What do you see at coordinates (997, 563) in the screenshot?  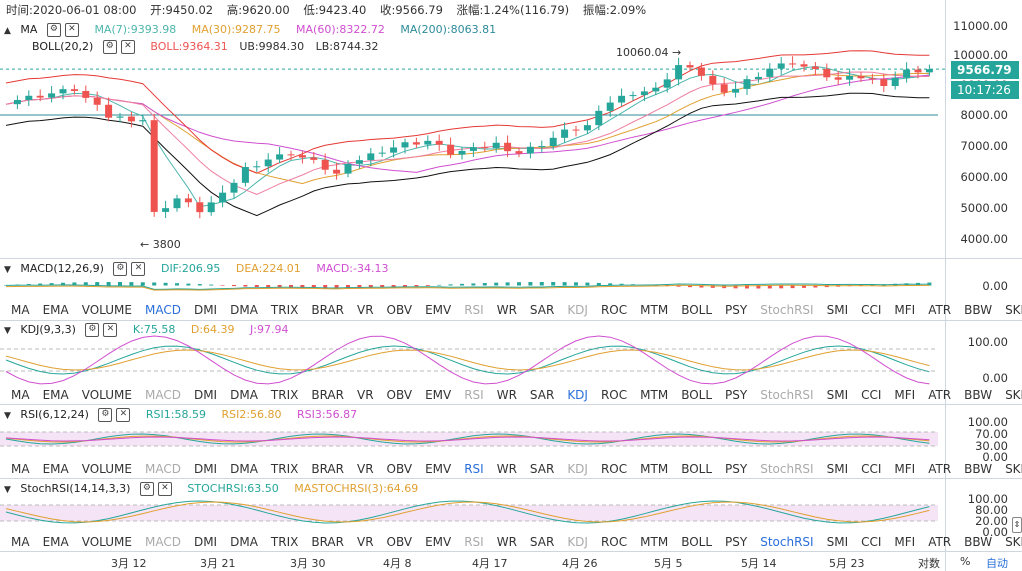 I see `auto-scale-toggle: 自动` at bounding box center [997, 563].